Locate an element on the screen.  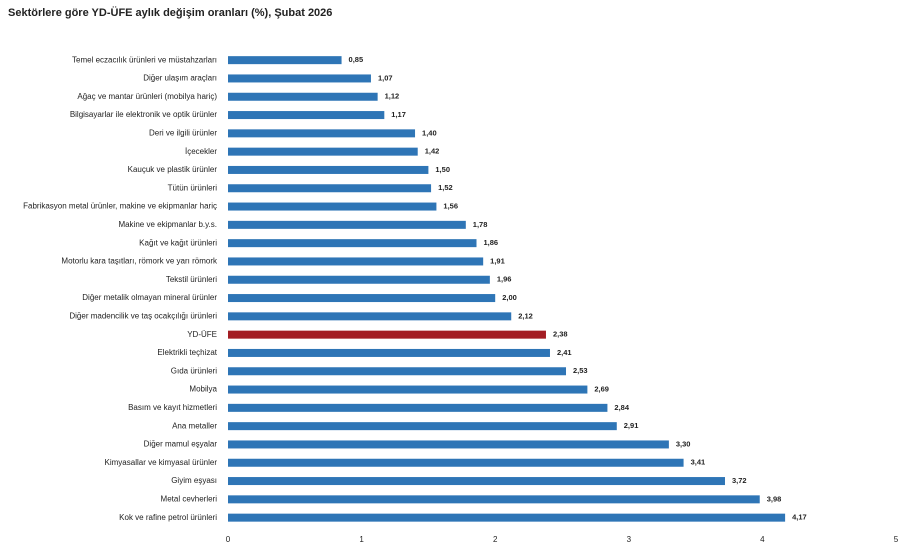
y-tick-label: Diğer mamul eşyalar is located at coordinates (181, 444).